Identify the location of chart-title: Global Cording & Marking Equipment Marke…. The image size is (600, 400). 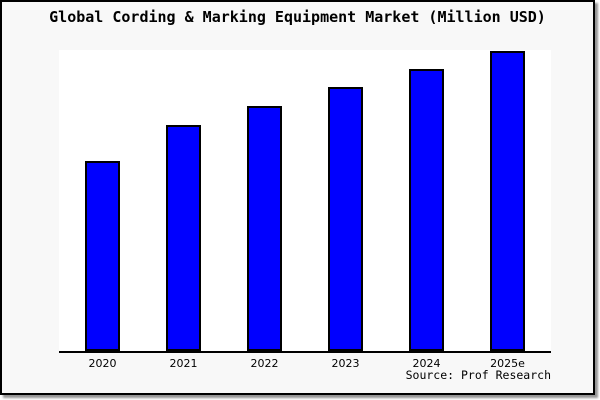
(297, 17).